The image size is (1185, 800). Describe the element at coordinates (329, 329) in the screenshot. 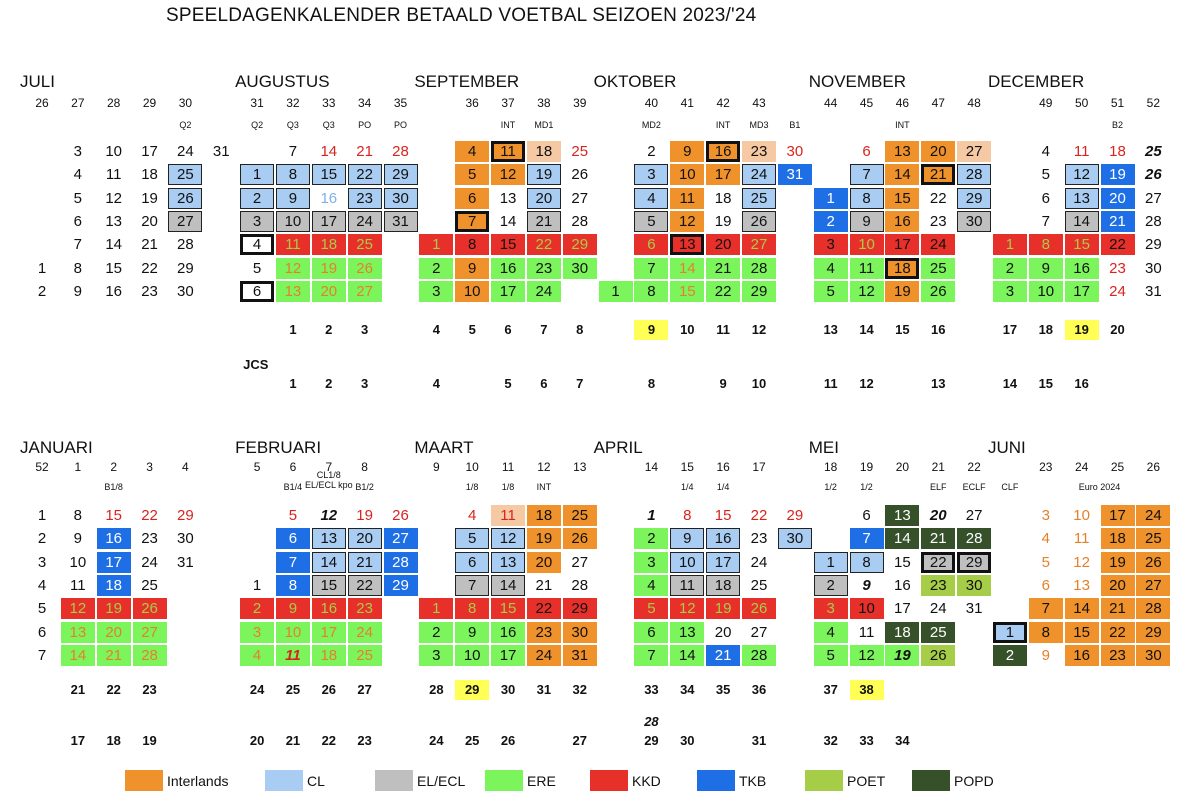

I see `round-number: 2` at that location.